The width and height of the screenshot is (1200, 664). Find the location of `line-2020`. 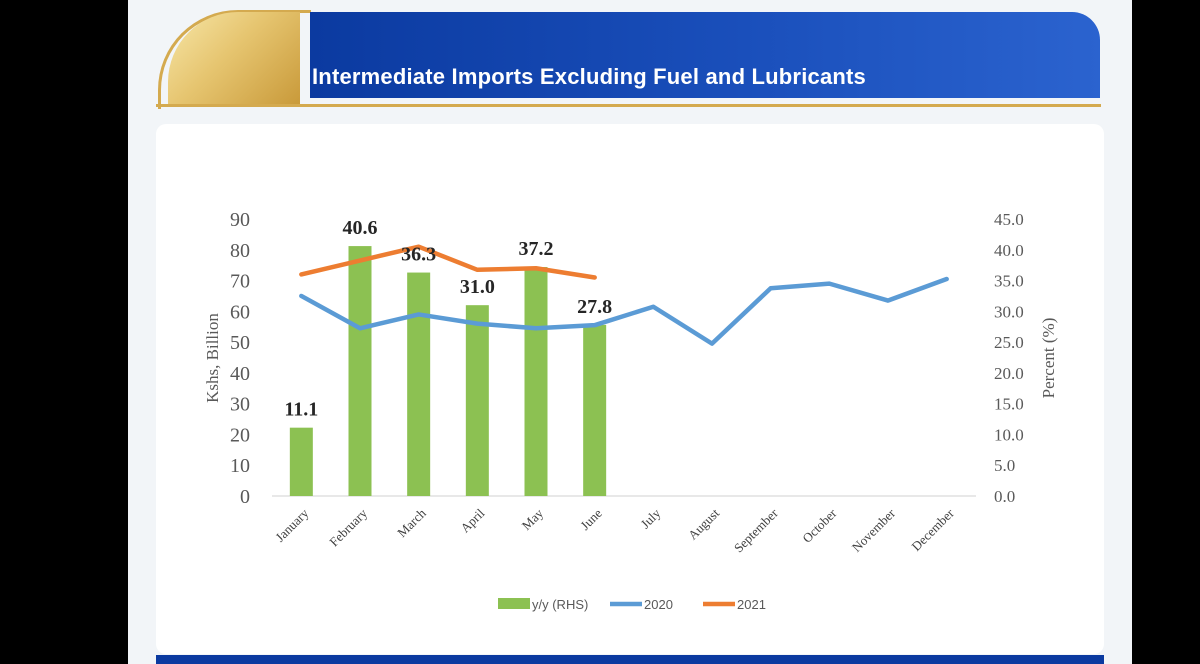

line-2020 is located at coordinates (624, 311).